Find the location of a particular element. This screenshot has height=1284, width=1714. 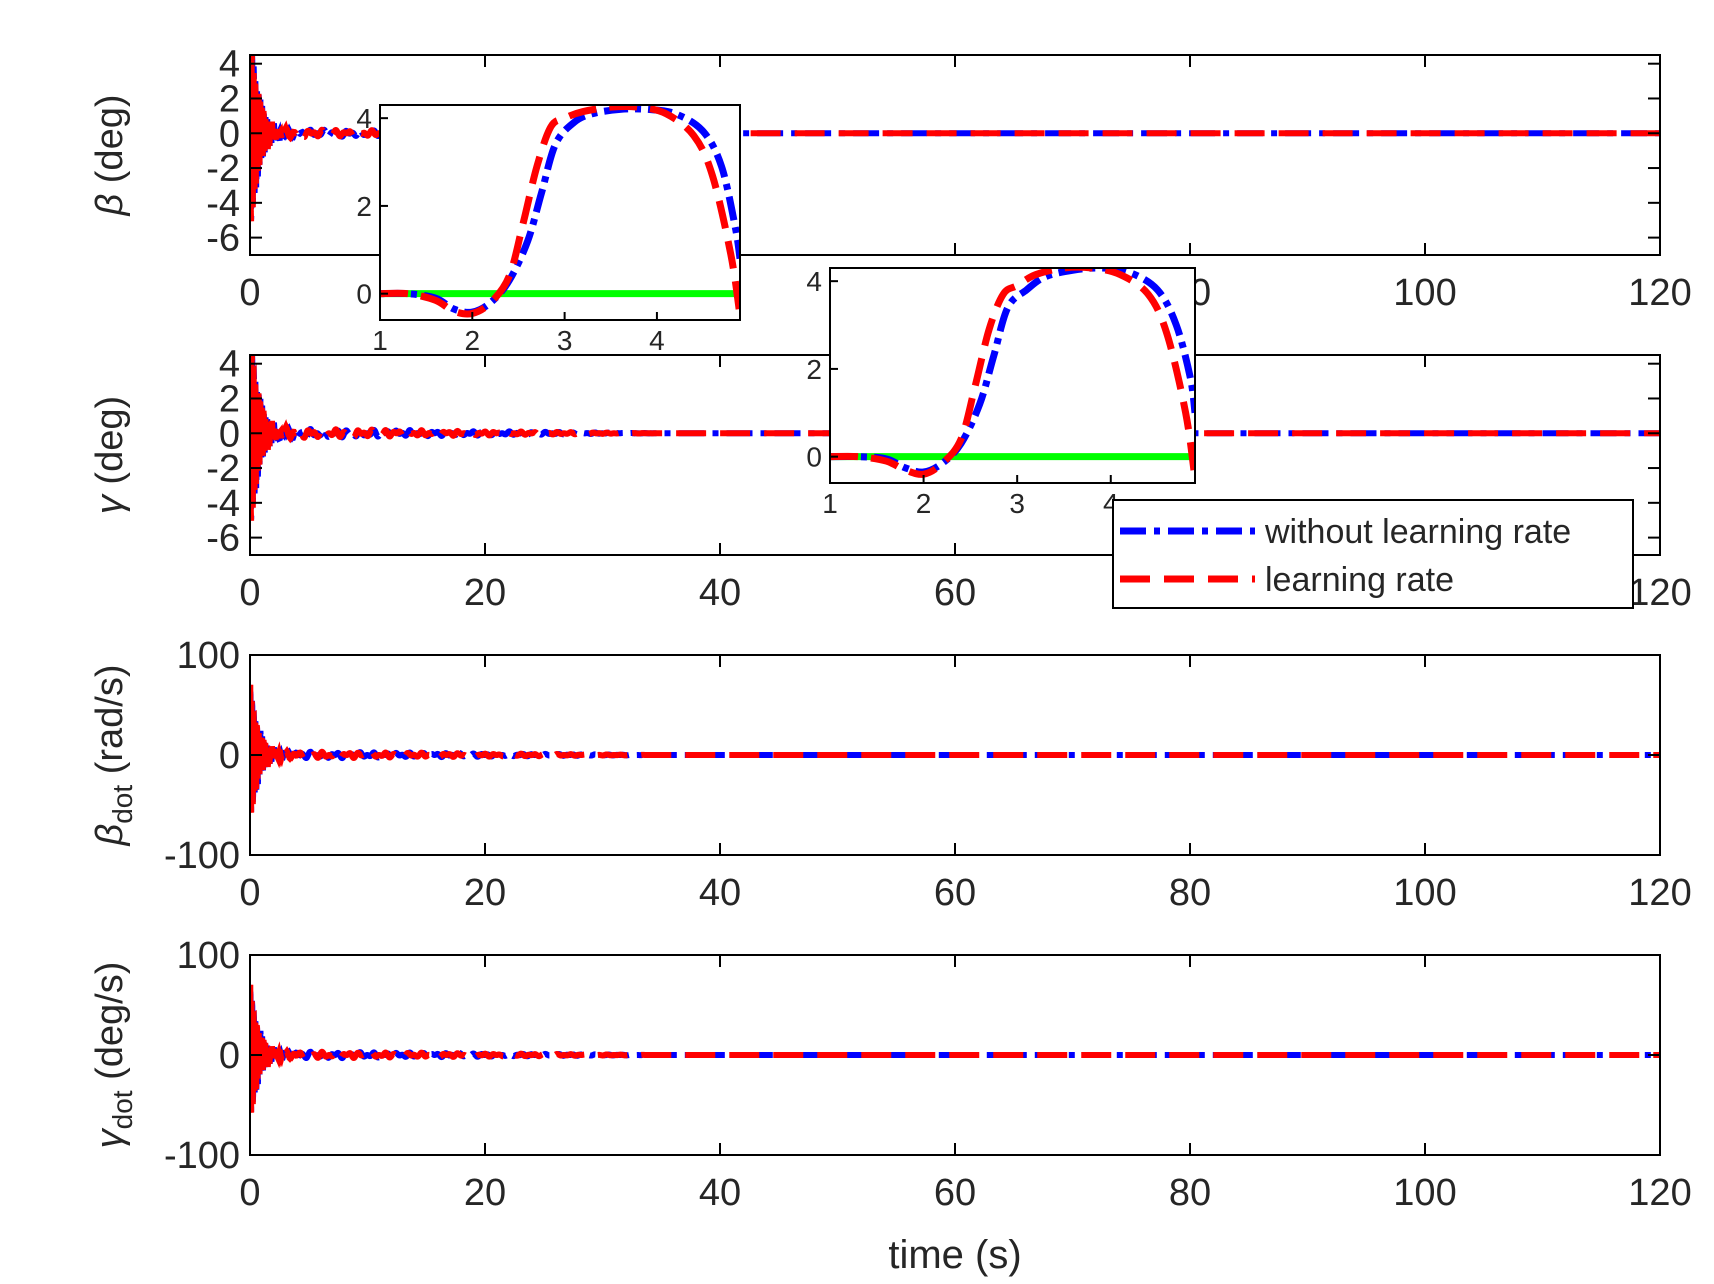

y-axis-label-unit: (deg/s) is located at coordinates (110, 1026).